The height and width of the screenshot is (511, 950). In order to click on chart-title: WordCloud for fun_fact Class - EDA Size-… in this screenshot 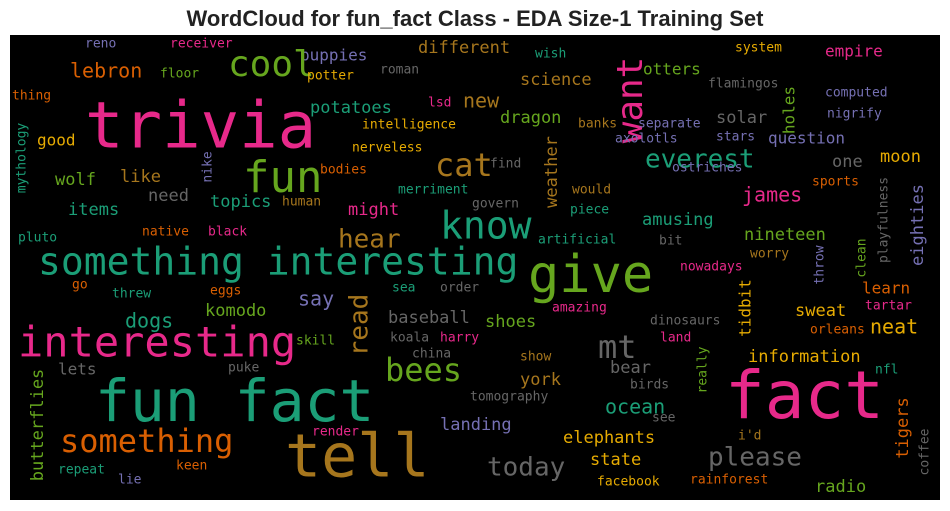, I will do `click(476, 18)`.